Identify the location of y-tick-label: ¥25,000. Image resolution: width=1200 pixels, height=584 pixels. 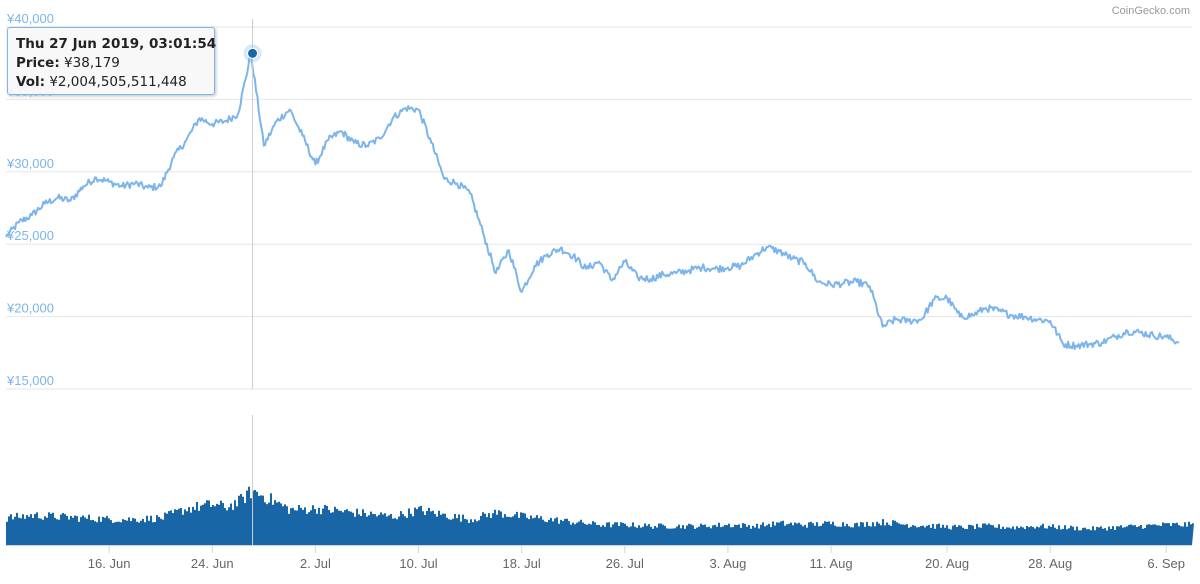
(30, 235).